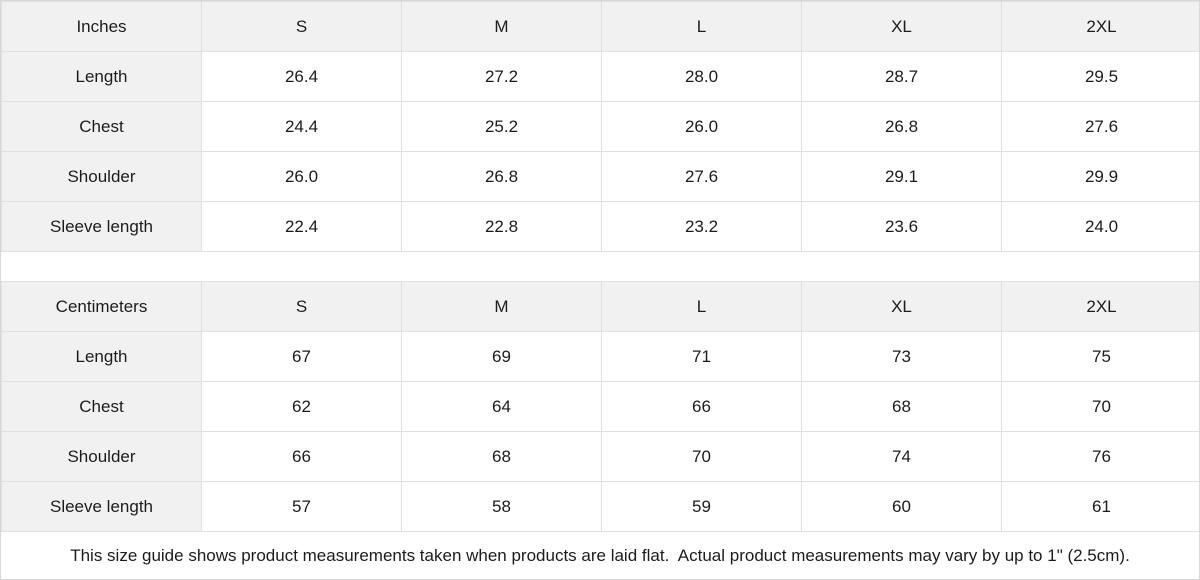 The image size is (1200, 580). What do you see at coordinates (701, 226) in the screenshot?
I see `value-cell: 23.2` at bounding box center [701, 226].